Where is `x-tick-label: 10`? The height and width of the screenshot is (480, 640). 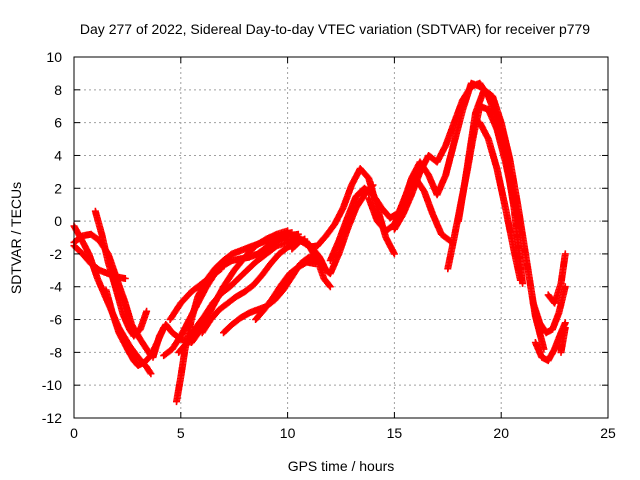
x-tick-label: 10 is located at coordinates (288, 433).